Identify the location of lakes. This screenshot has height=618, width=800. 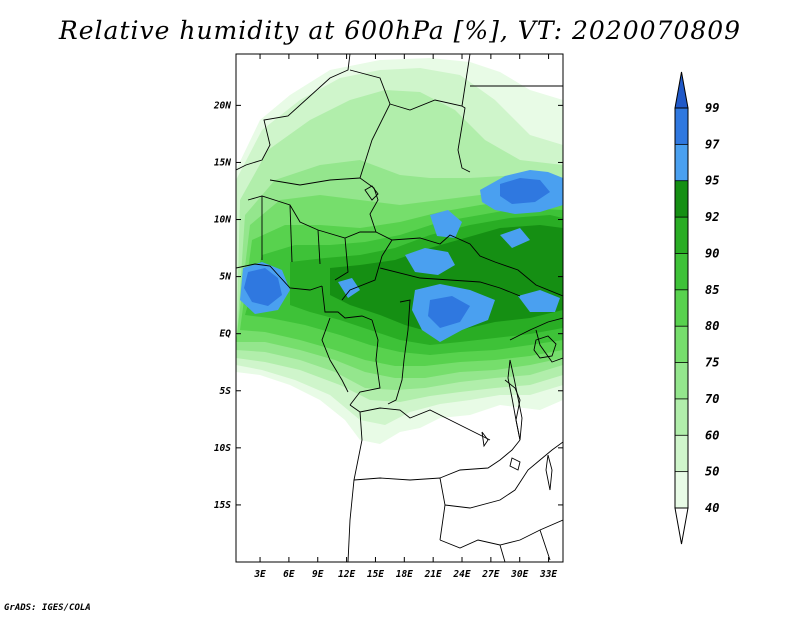
(460, 338).